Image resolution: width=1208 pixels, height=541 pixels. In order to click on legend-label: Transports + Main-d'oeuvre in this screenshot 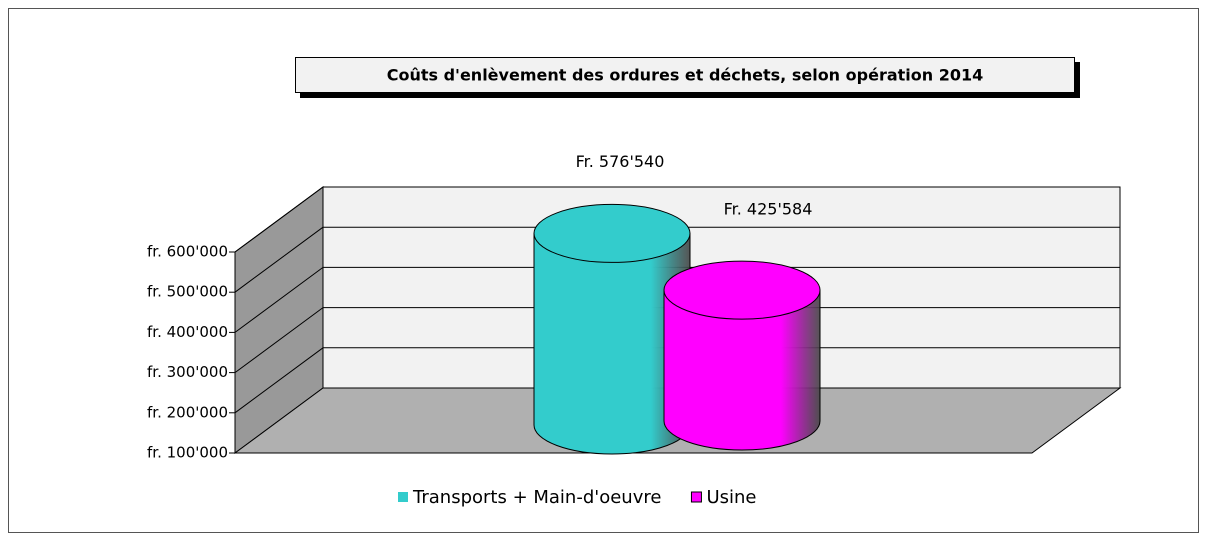, I will do `click(536, 497)`.